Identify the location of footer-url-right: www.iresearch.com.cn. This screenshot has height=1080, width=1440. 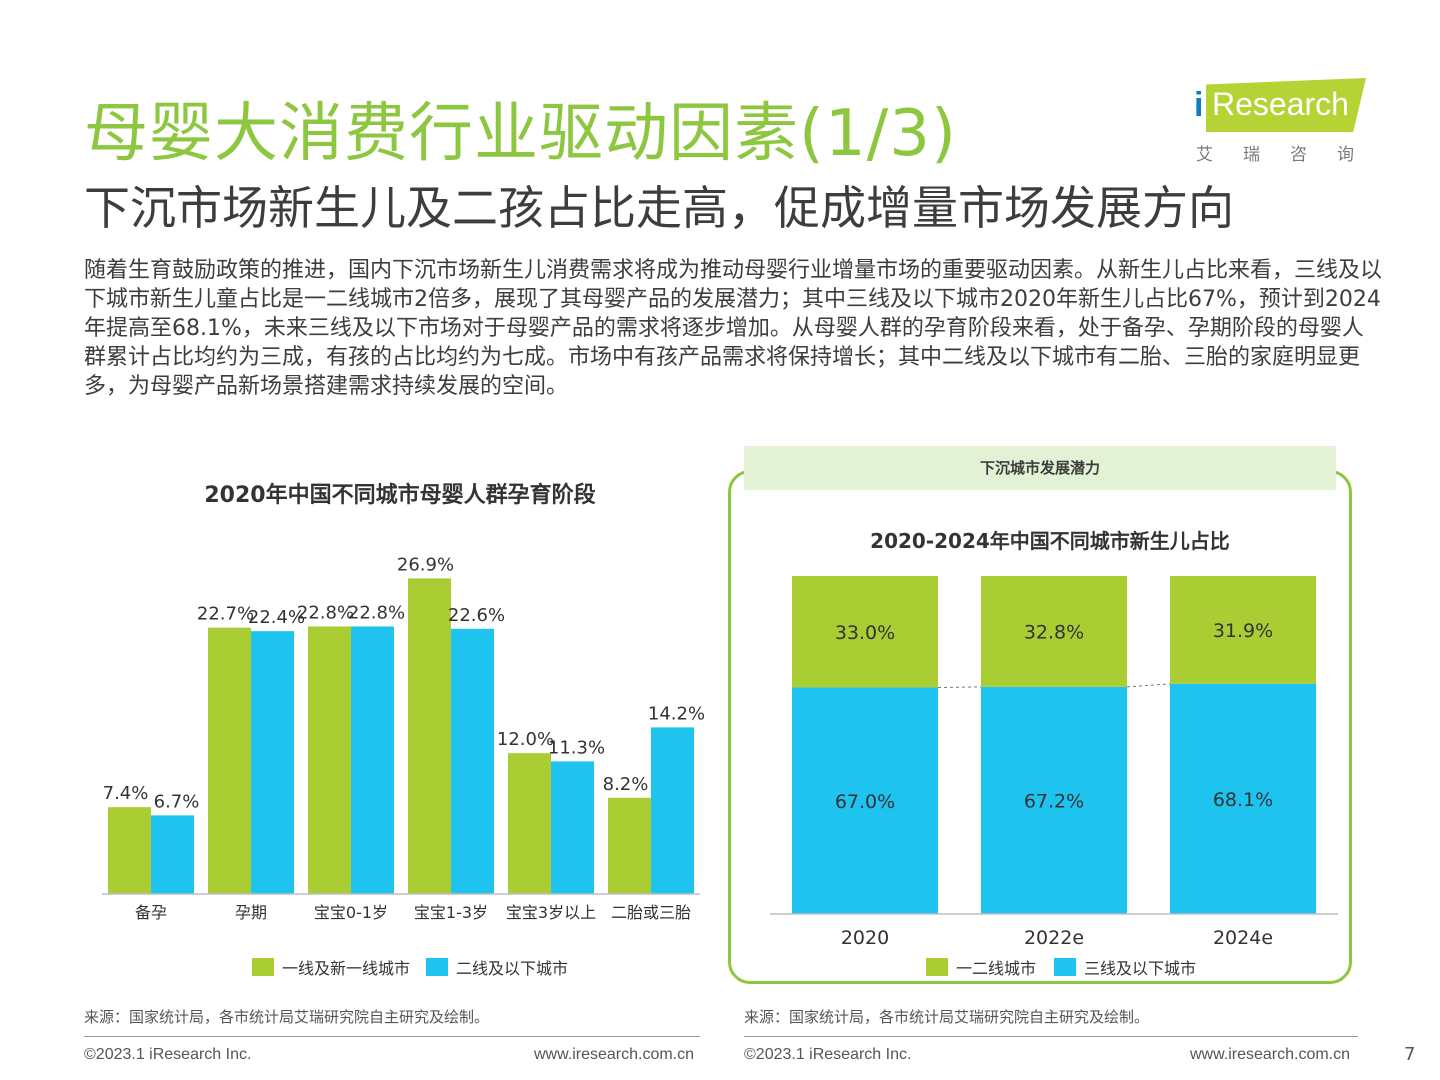
(1270, 1054).